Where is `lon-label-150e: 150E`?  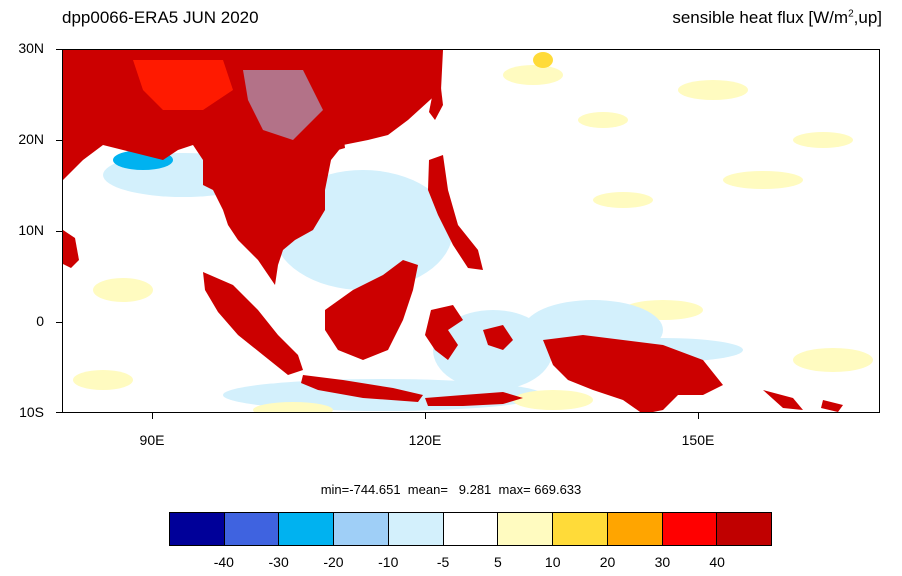
lon-label-150e: 150E is located at coordinates (698, 440).